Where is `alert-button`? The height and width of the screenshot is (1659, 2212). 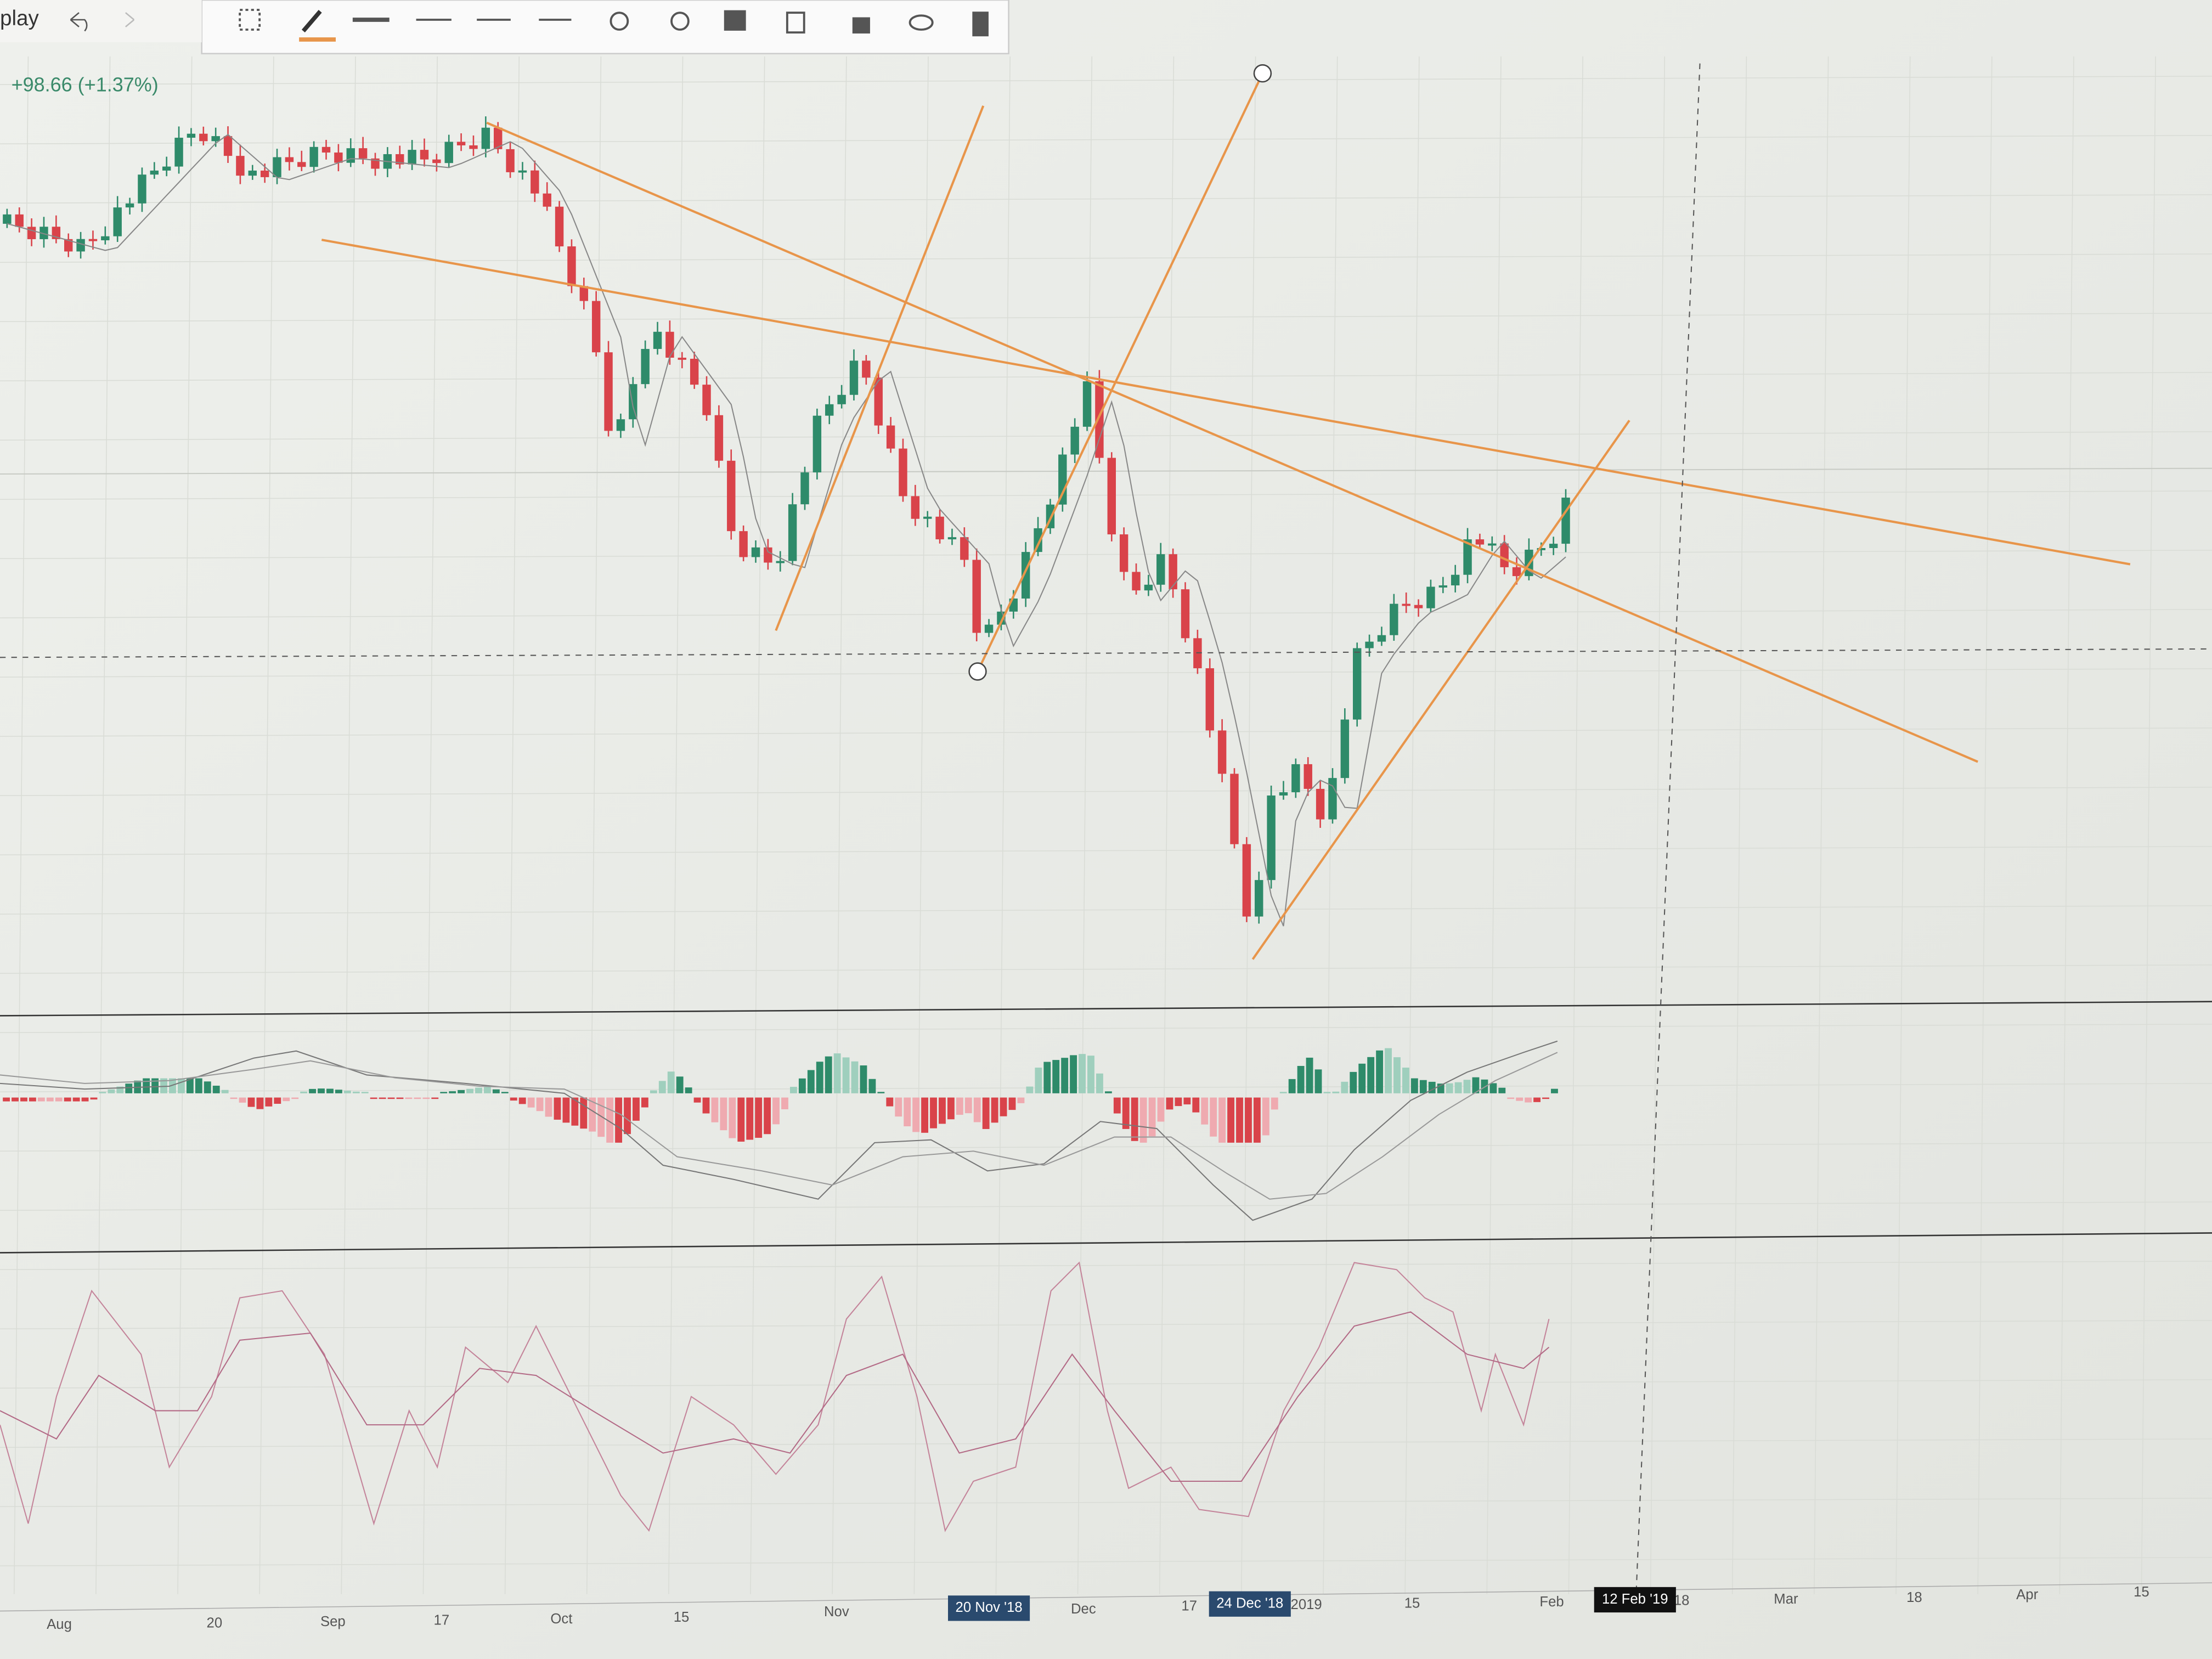
alert-button is located at coordinates (680, 21).